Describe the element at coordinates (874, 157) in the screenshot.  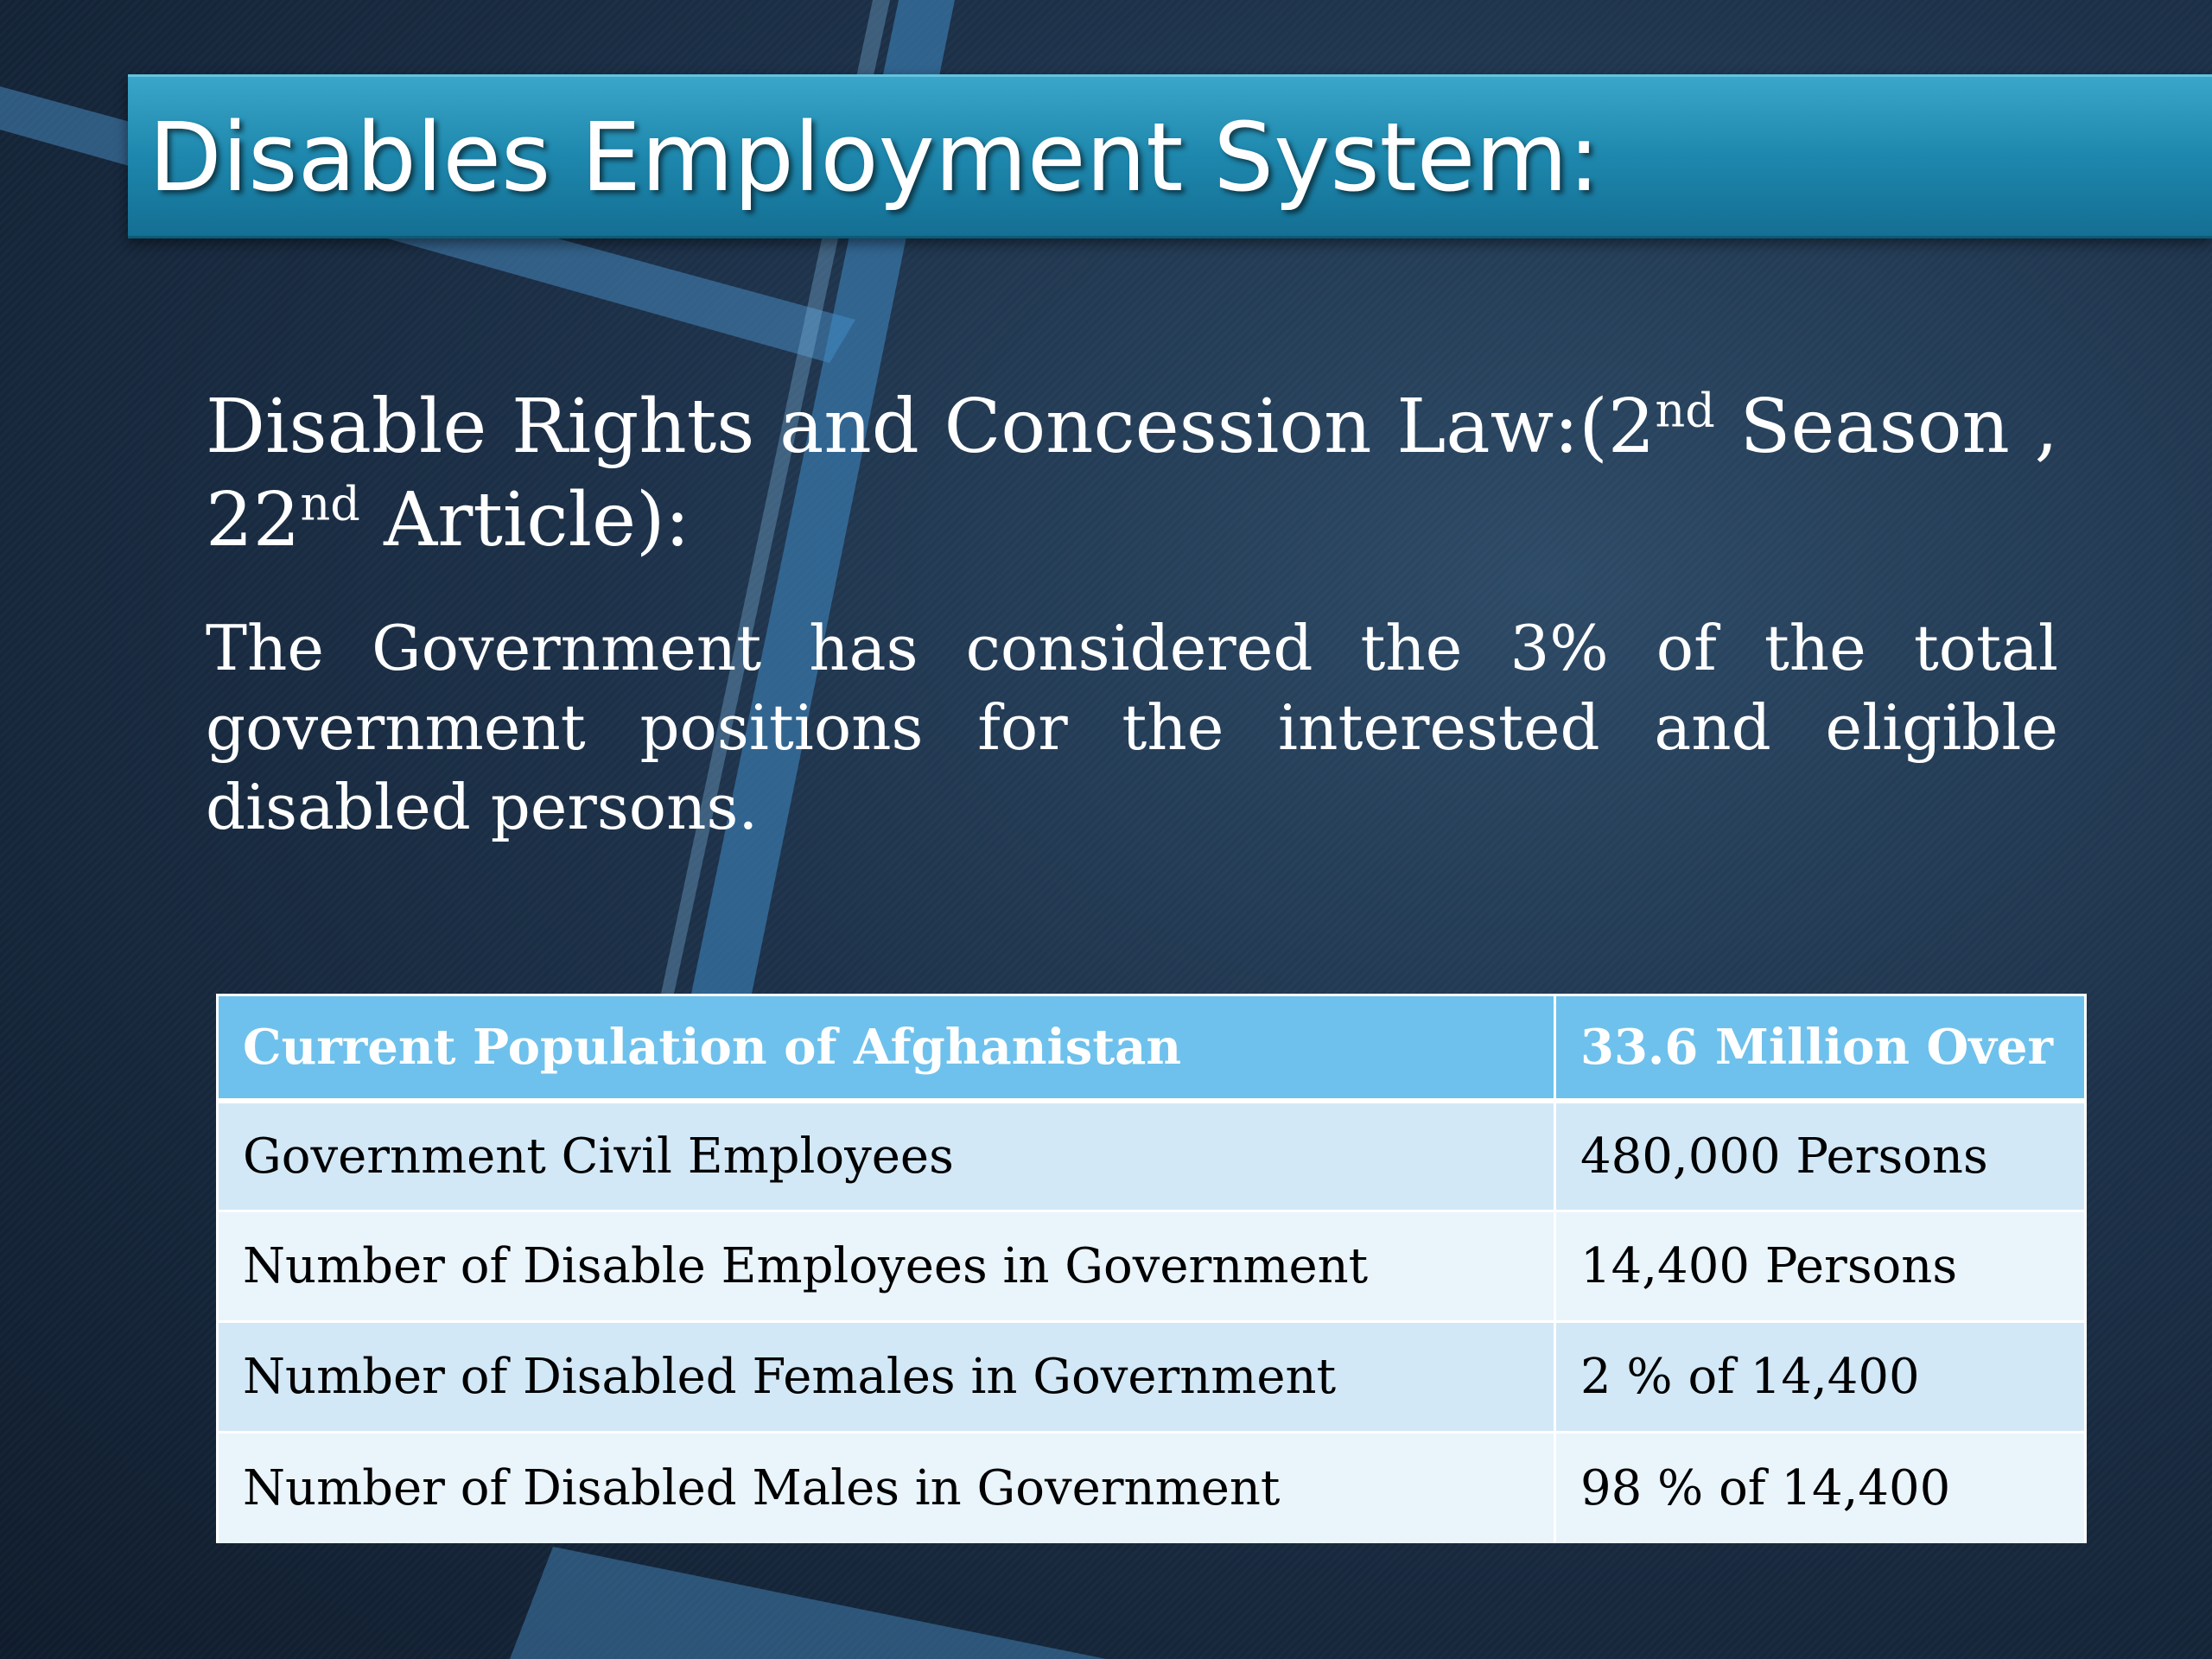
I see `slide-title: Disables Employment System:` at that location.